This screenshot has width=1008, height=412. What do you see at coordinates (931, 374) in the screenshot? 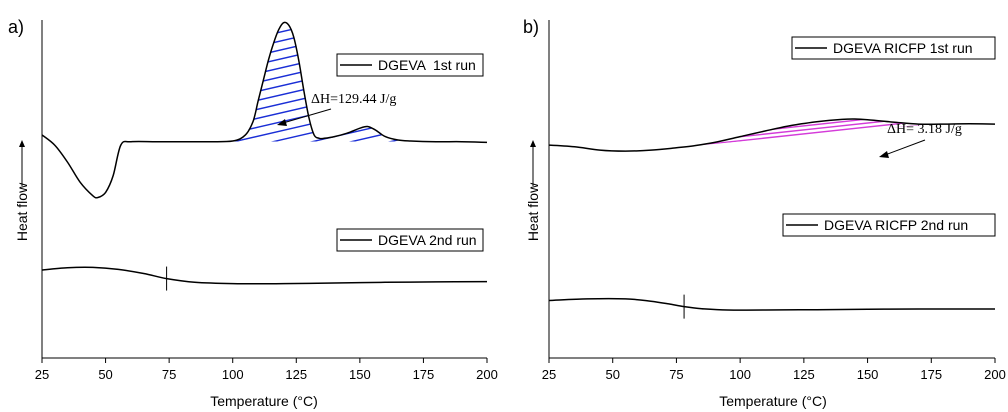
I see `panel-b-x-tick-label: 175` at bounding box center [931, 374].